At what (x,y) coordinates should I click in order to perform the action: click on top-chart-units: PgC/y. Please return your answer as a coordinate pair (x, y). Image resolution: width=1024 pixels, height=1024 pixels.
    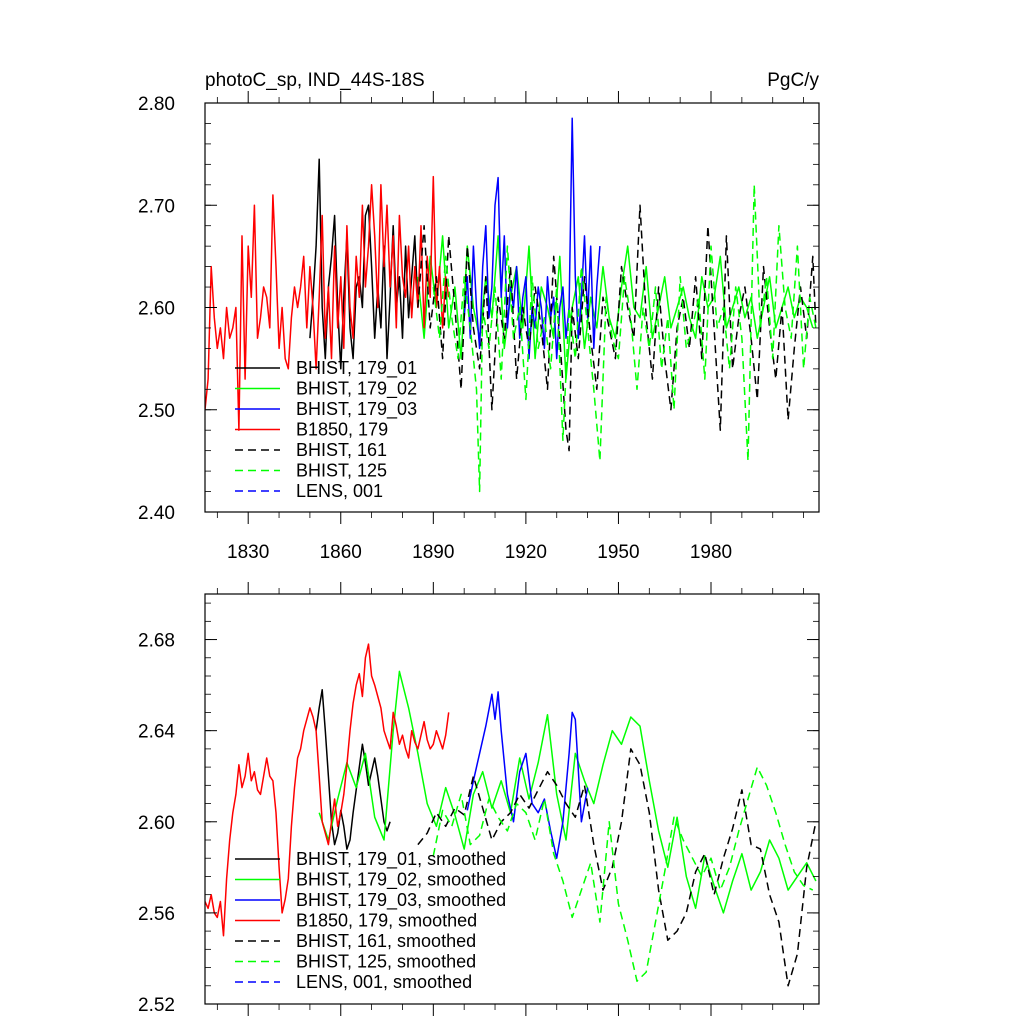
    Looking at the image, I should click on (793, 80).